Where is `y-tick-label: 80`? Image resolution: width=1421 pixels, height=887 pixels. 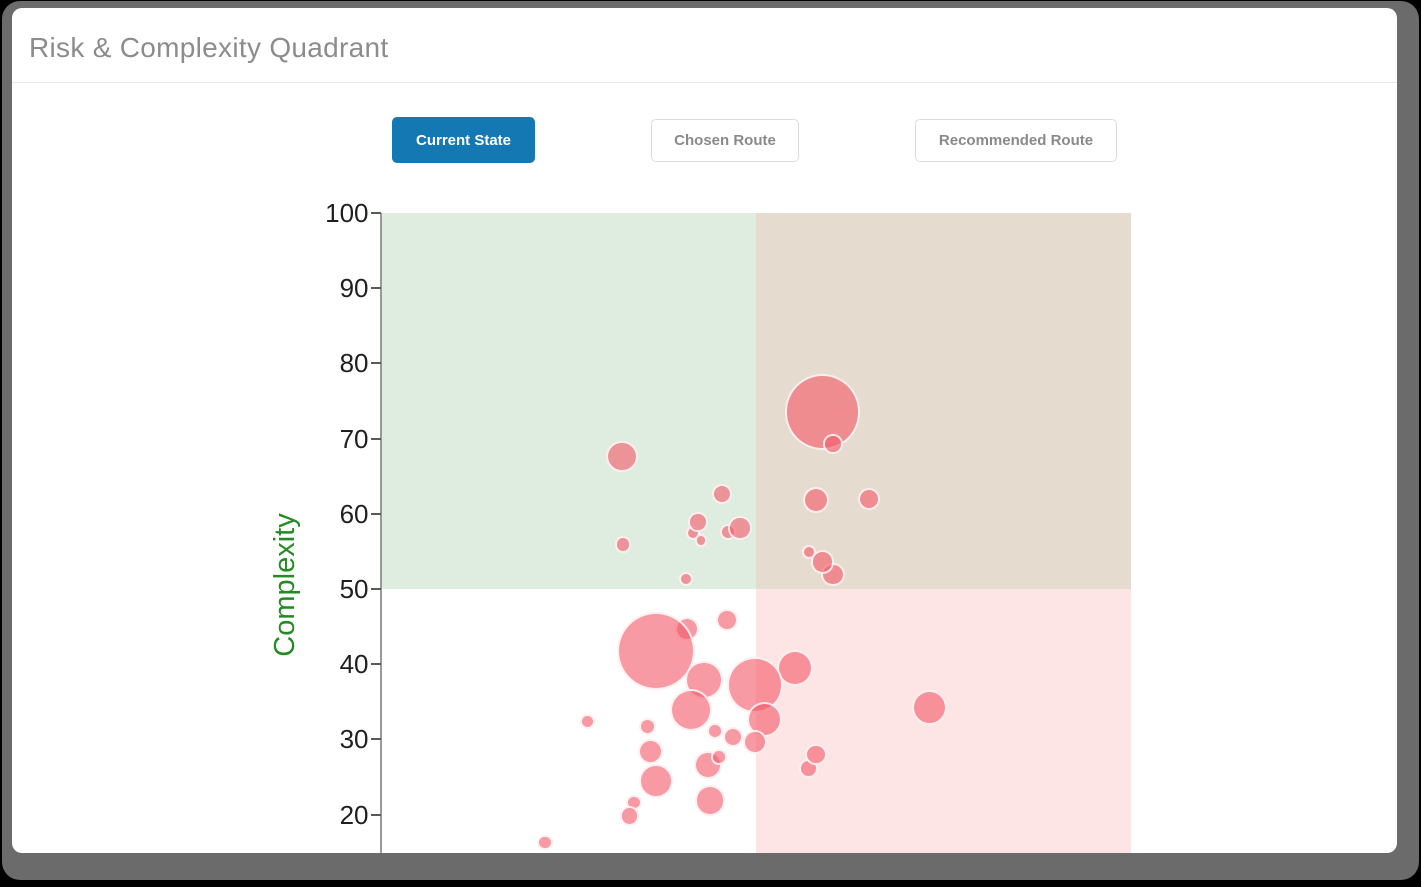
y-tick-label: 80 is located at coordinates (354, 363).